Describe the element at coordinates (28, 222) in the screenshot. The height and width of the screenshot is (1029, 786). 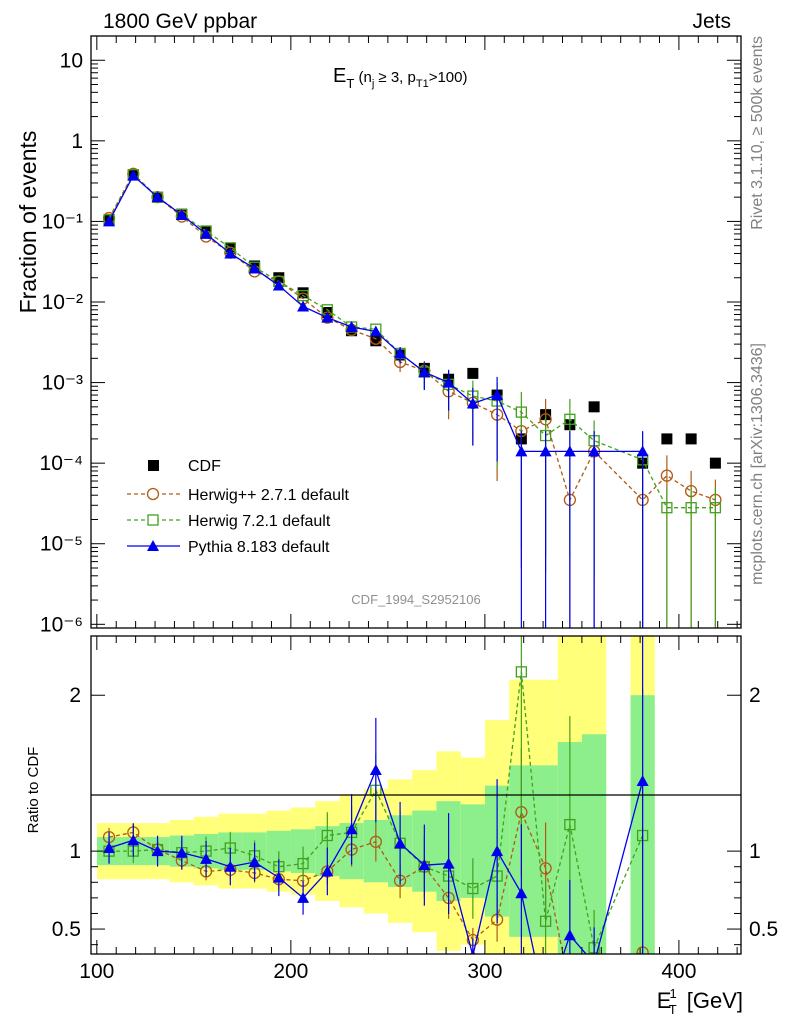
I see `main-y-axis-label: Fraction of events` at that location.